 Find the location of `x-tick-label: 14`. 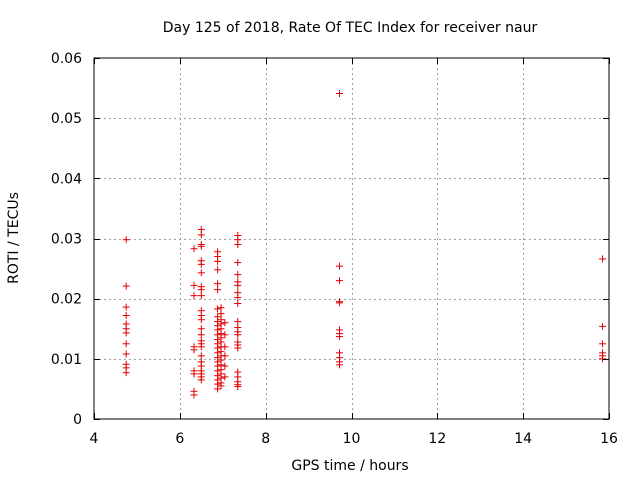

x-tick-label: 14 is located at coordinates (523, 439).